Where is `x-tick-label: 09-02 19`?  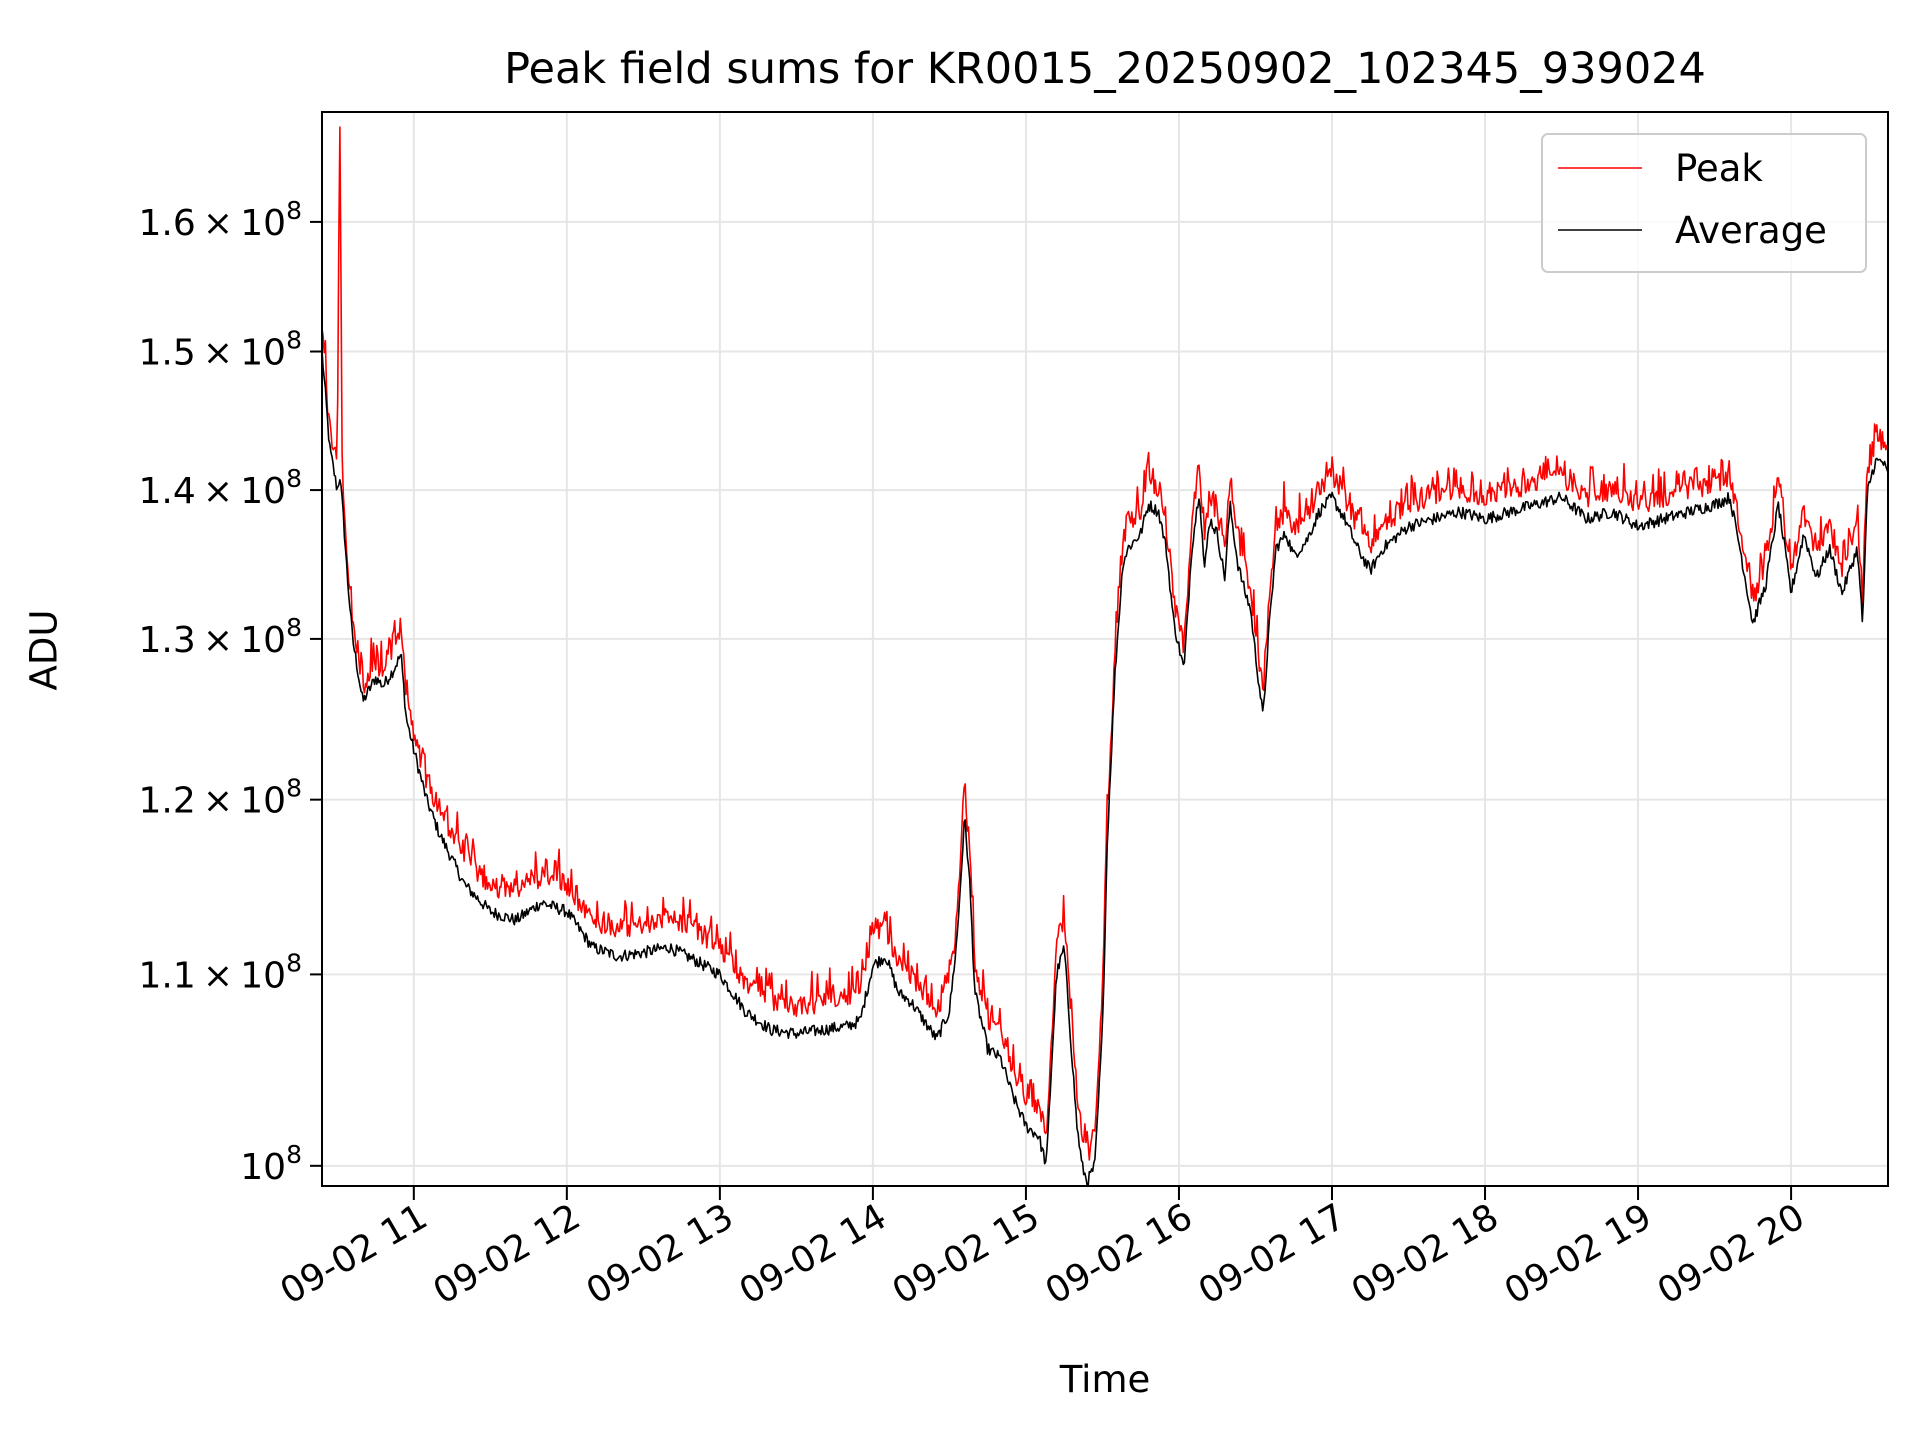
x-tick-label: 09-02 19 is located at coordinates (1578, 1254).